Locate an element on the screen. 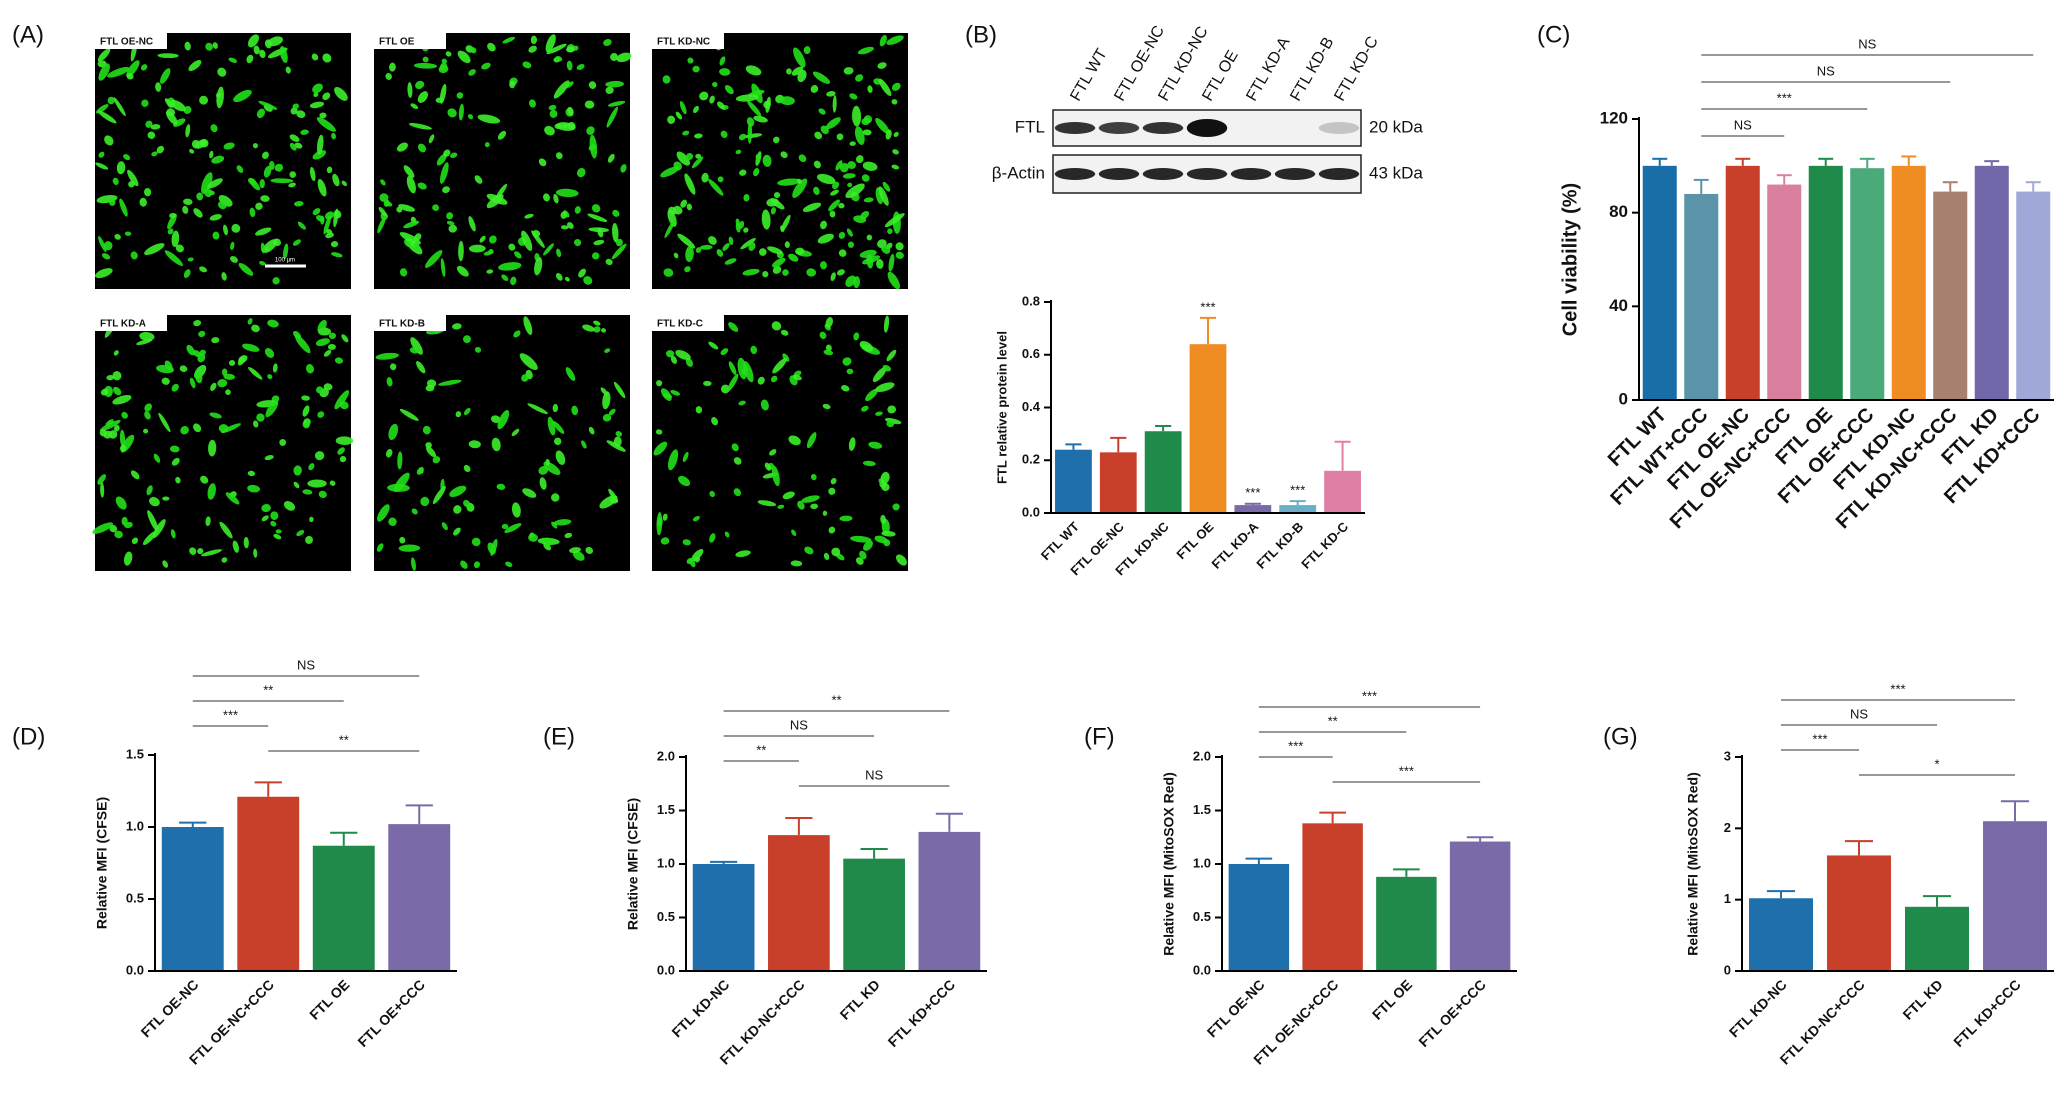  y-tick-label: 1.5 is located at coordinates (666, 809).